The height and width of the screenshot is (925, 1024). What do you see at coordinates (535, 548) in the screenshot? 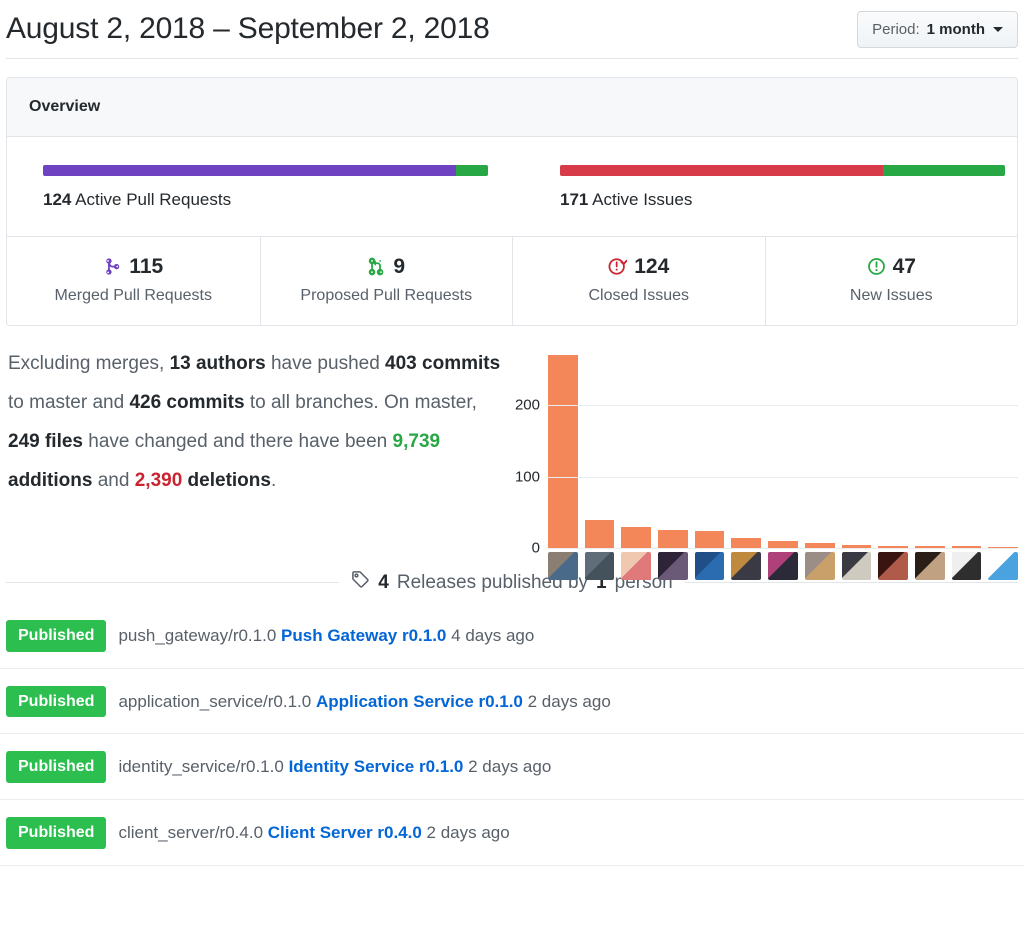
I see `chart-ytick-label: 0` at bounding box center [535, 548].